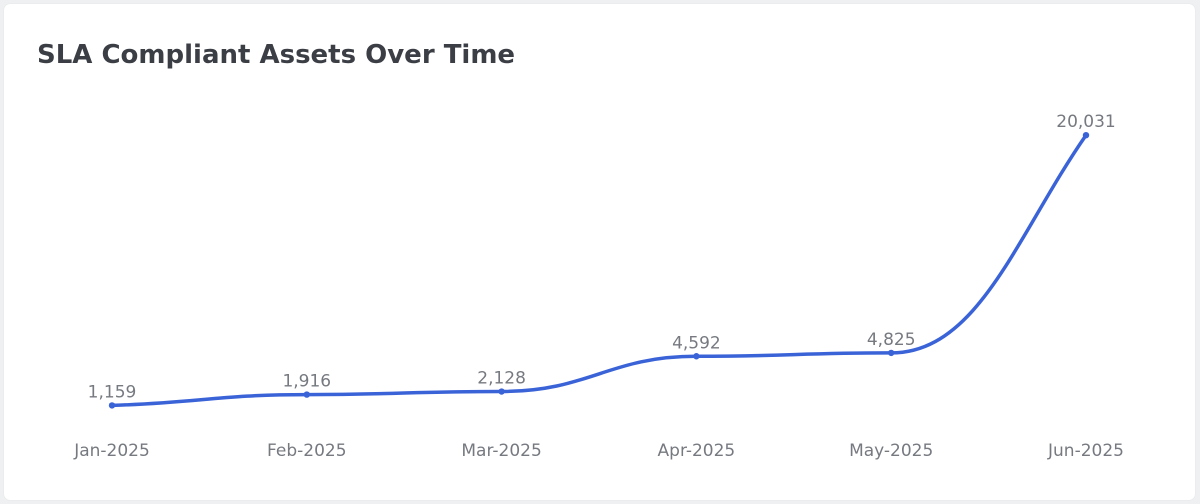 The image size is (1200, 504). Describe the element at coordinates (696, 343) in the screenshot. I see `data-label-apr-2025: 4,592` at that location.